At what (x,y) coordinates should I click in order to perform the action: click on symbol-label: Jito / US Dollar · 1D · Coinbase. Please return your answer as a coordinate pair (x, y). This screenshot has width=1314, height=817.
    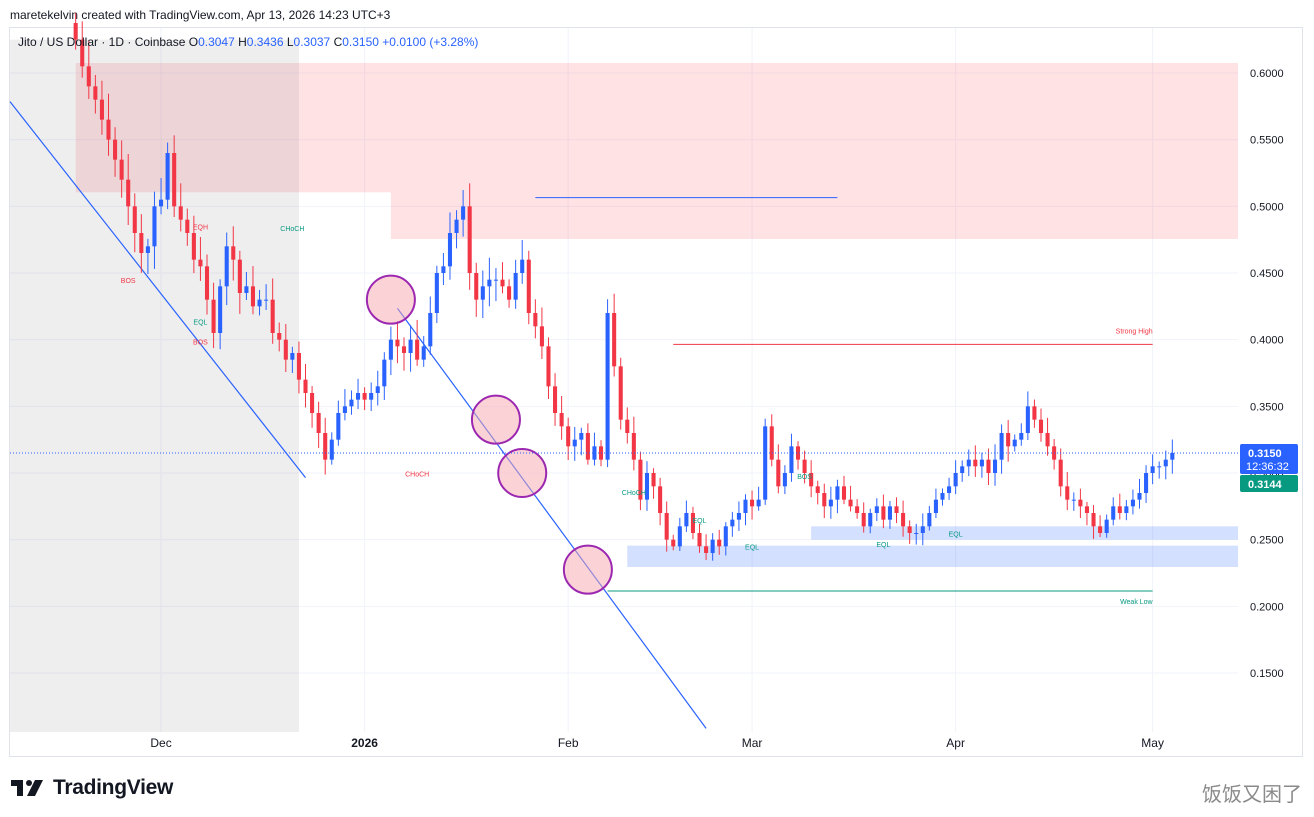
    Looking at the image, I should click on (102, 42).